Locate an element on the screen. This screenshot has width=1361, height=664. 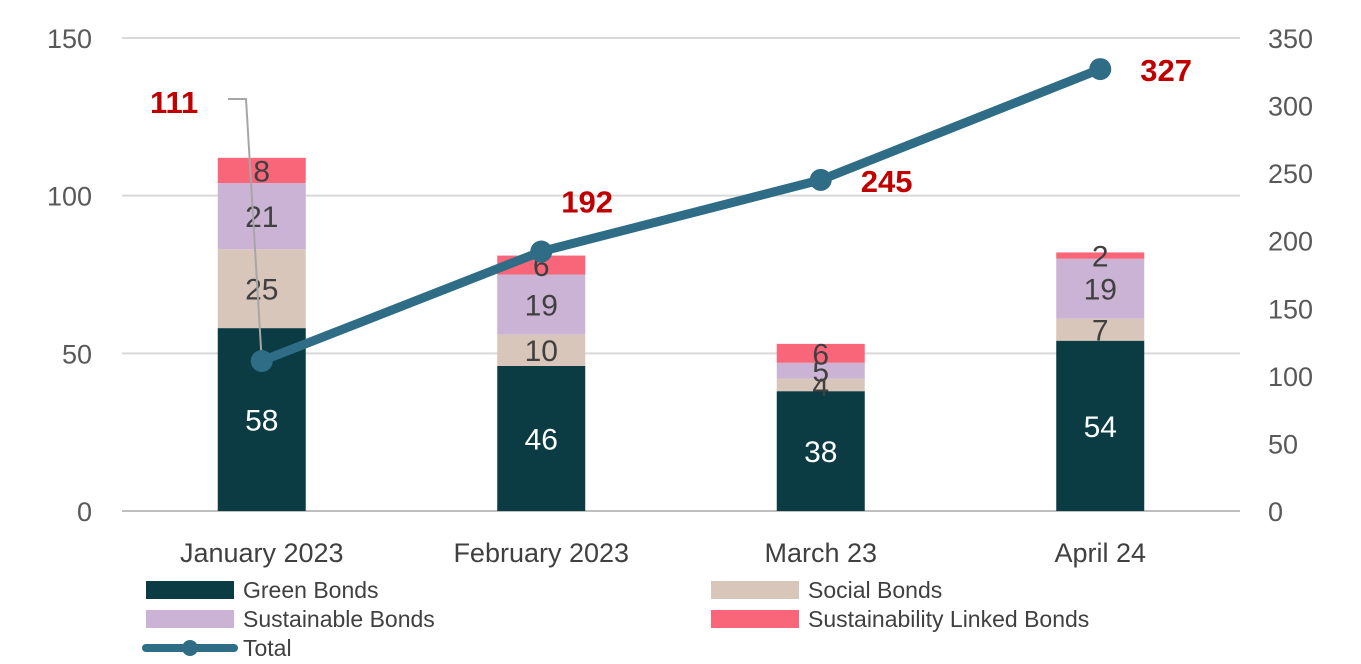
segment-label: 21 is located at coordinates (261, 217).